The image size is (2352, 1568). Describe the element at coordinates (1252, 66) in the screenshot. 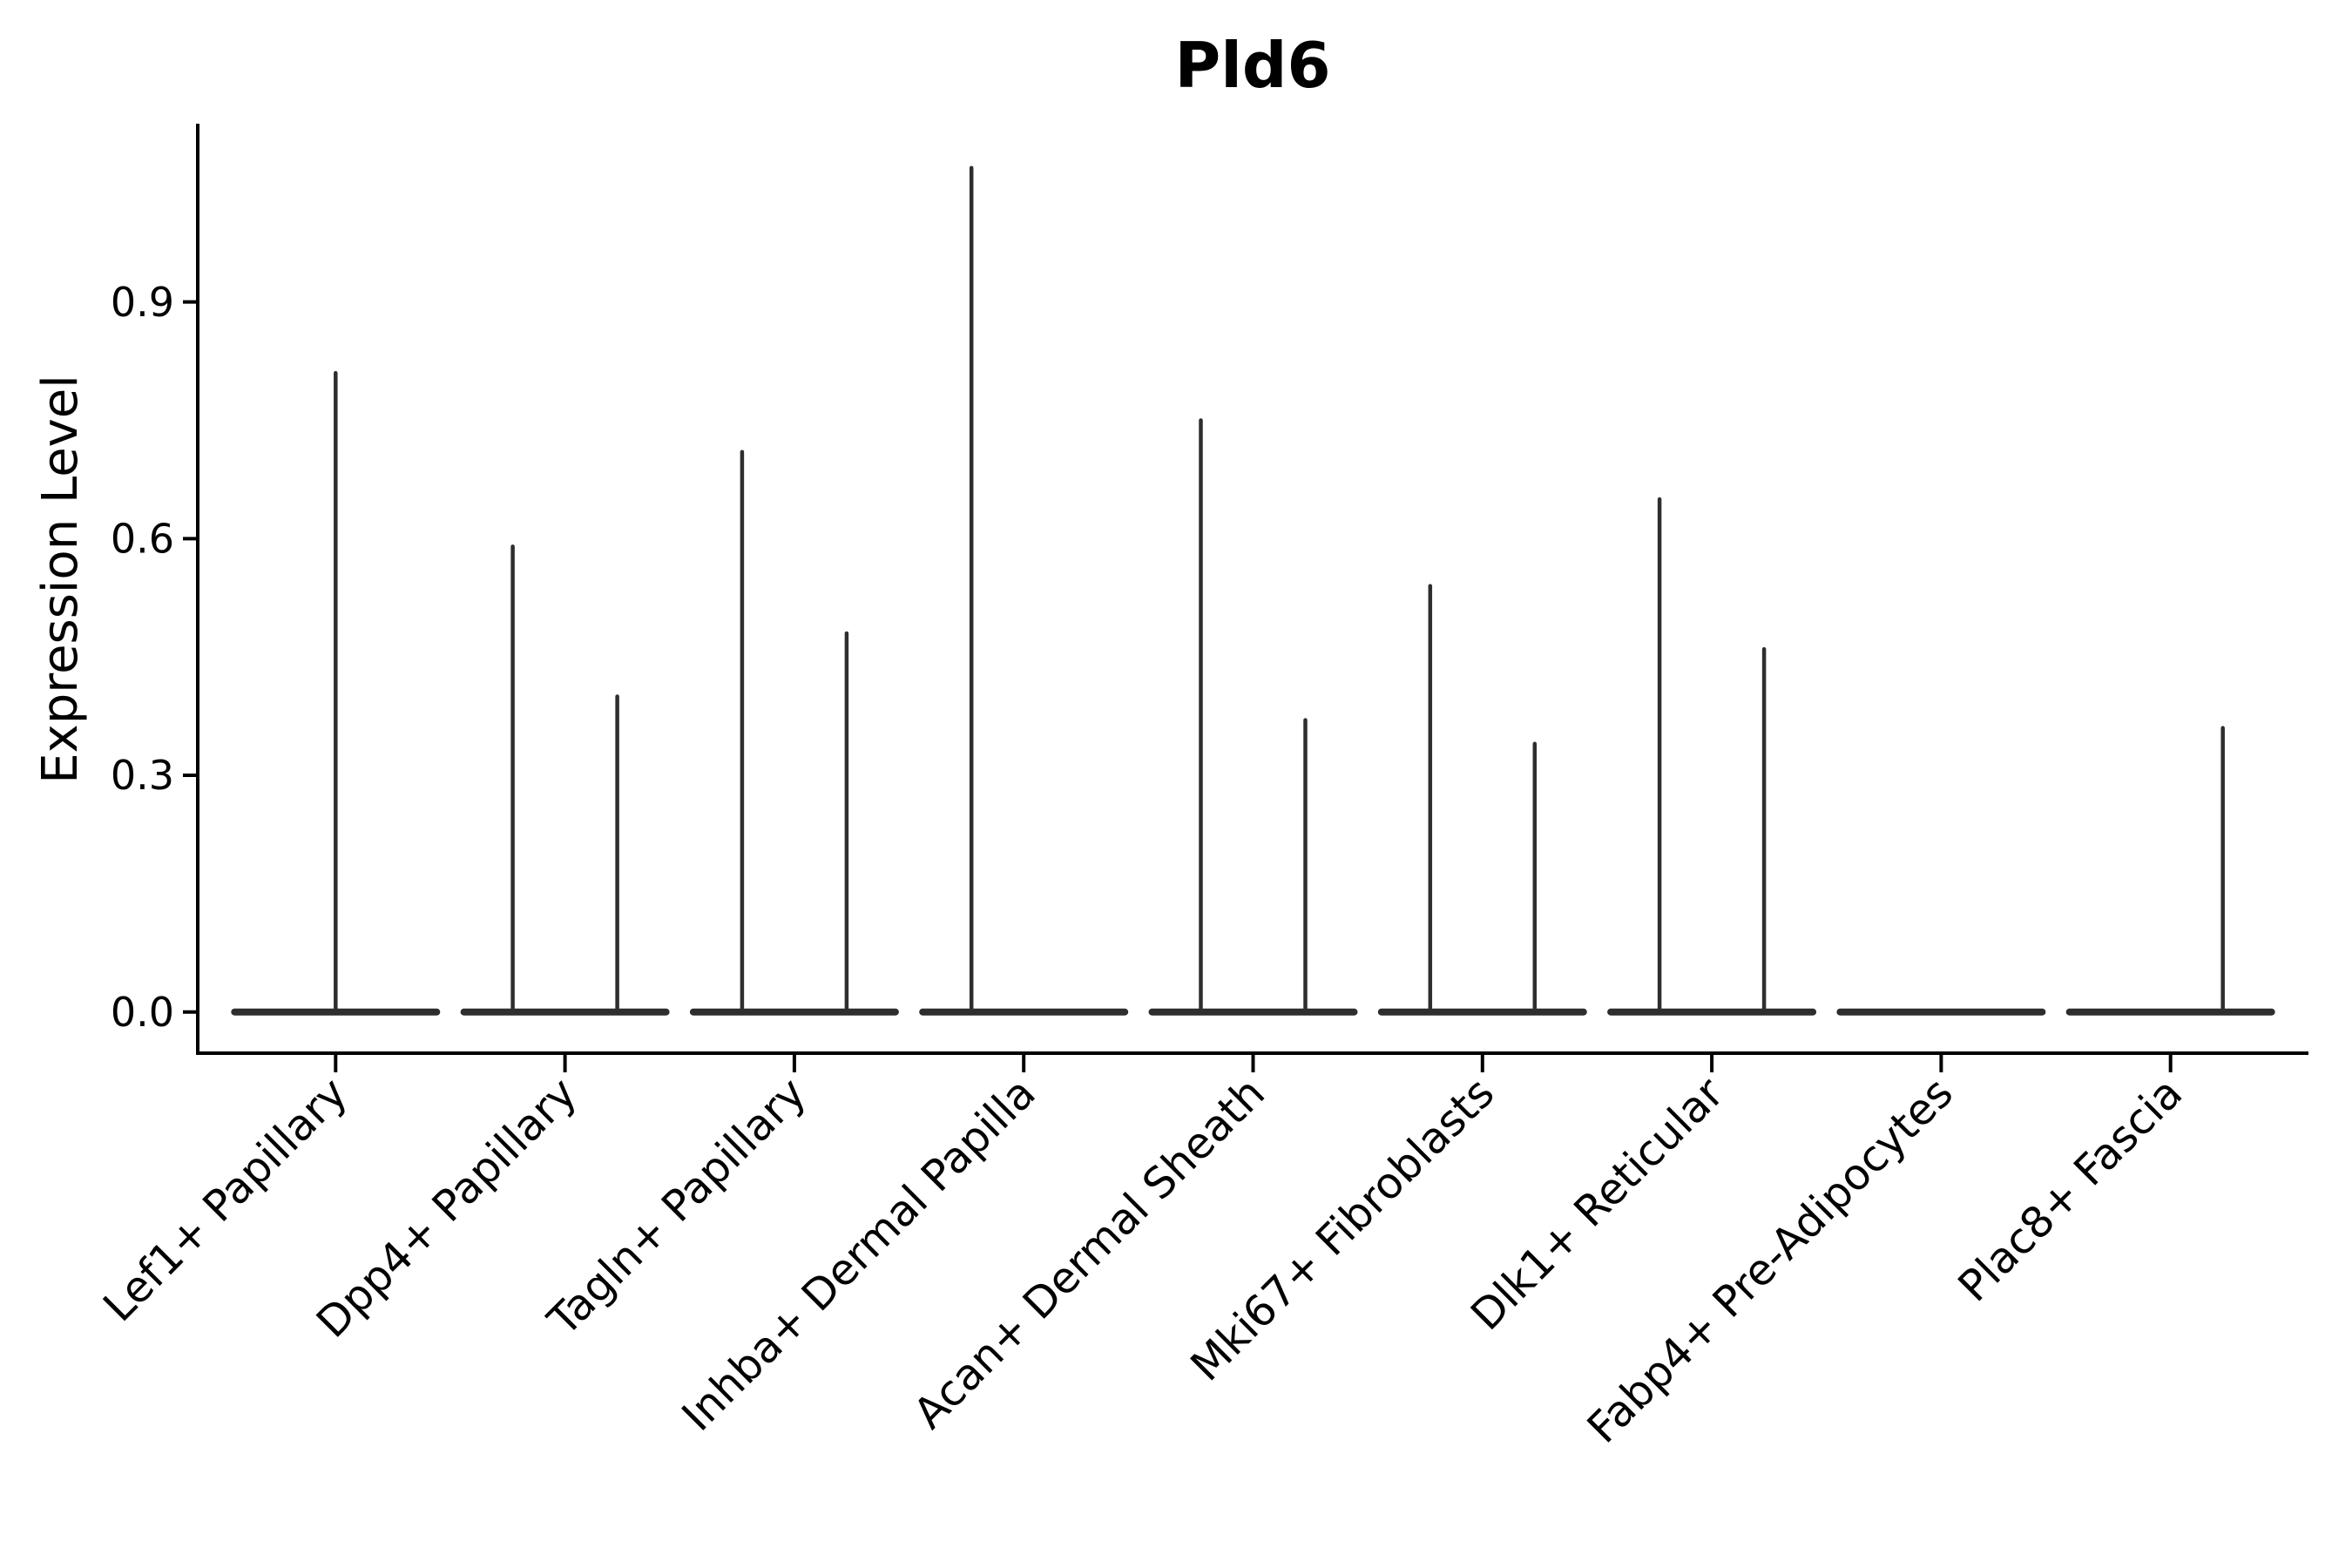

I see `plot-title: Pld6` at that location.